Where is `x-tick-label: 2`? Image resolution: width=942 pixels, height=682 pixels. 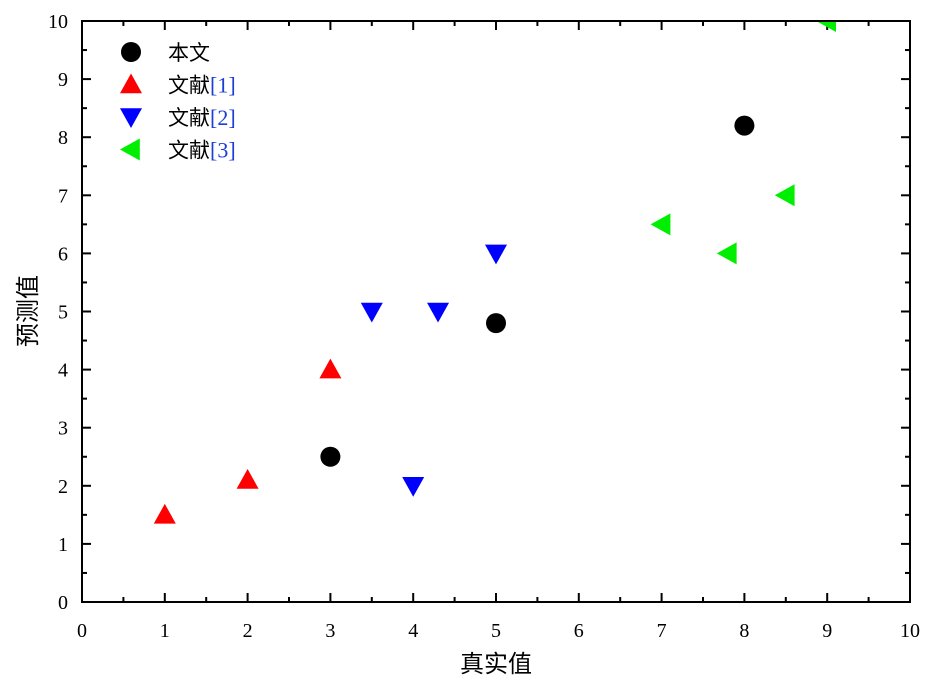 x-tick-label: 2 is located at coordinates (248, 631).